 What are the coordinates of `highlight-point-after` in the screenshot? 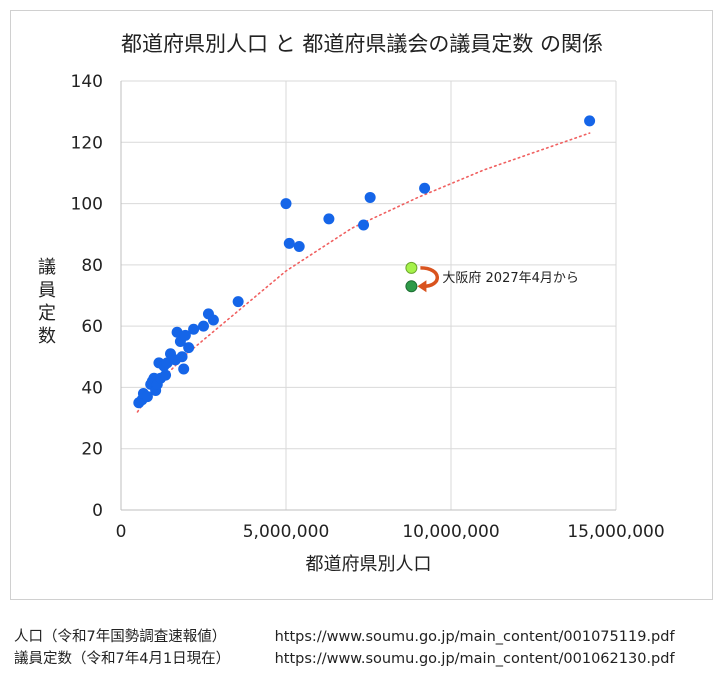 It's located at (411, 286).